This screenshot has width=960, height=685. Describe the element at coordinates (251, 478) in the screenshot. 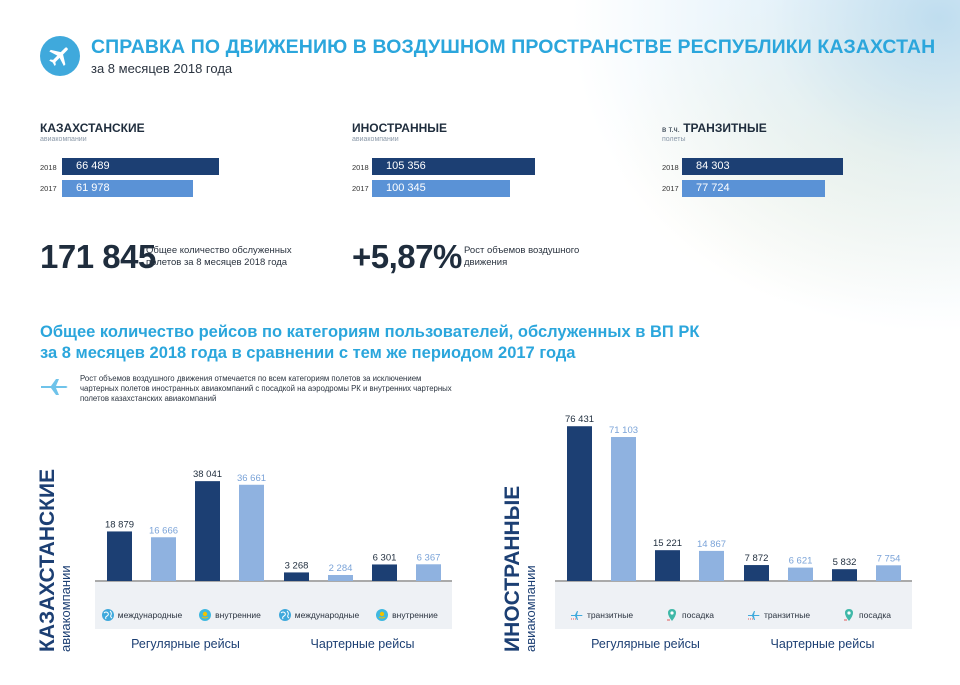

I see `chart1-value-label: 36 661` at that location.